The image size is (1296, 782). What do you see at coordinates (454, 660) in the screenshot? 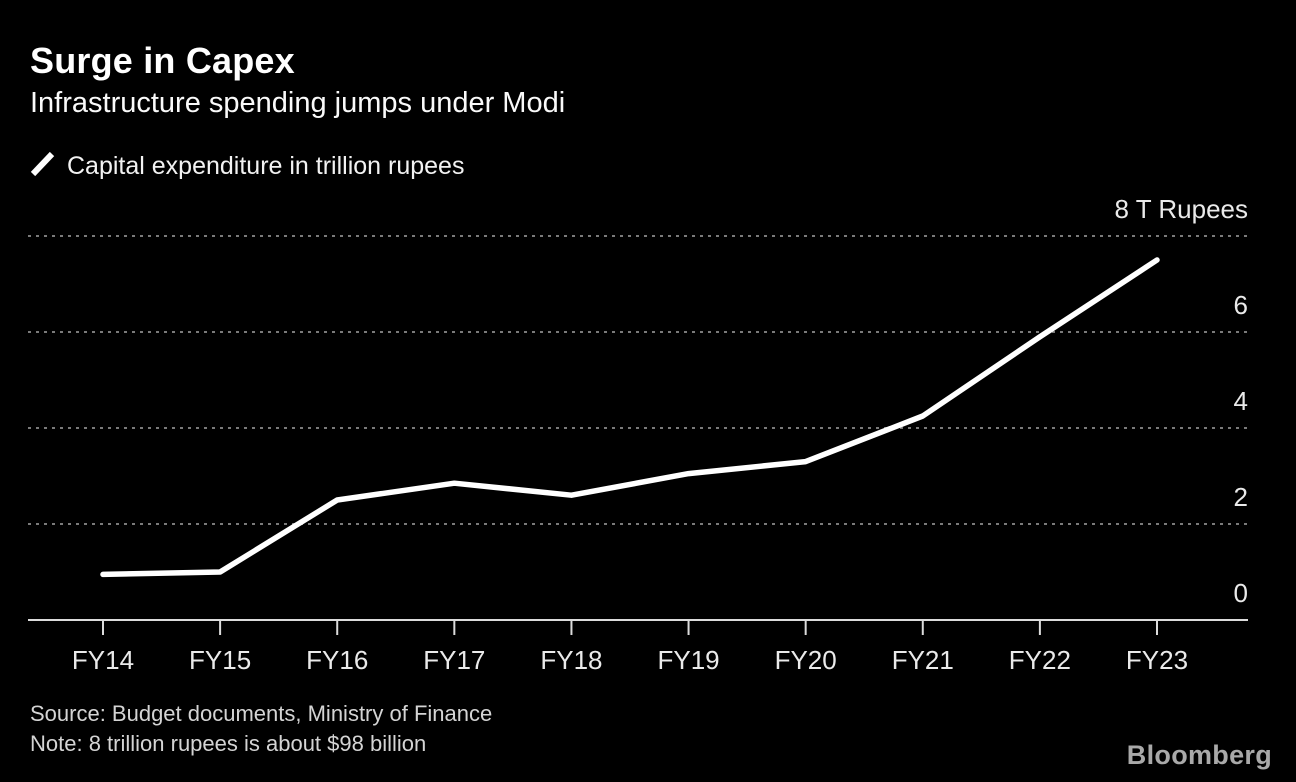
I see `x-tick-label: FY17` at bounding box center [454, 660].